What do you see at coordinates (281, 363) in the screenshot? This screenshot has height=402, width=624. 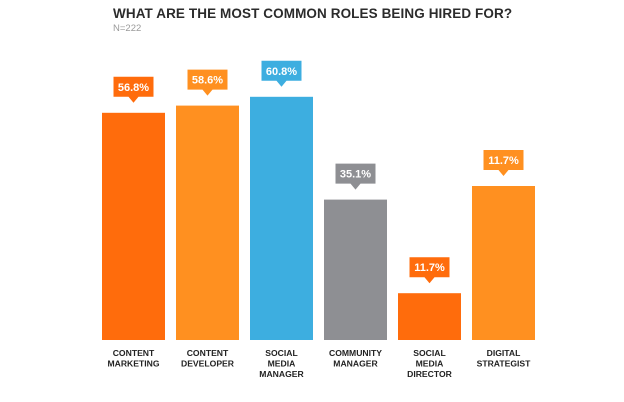 I see `category-label-2: SOCIAL MEDIA MANAGER` at bounding box center [281, 363].